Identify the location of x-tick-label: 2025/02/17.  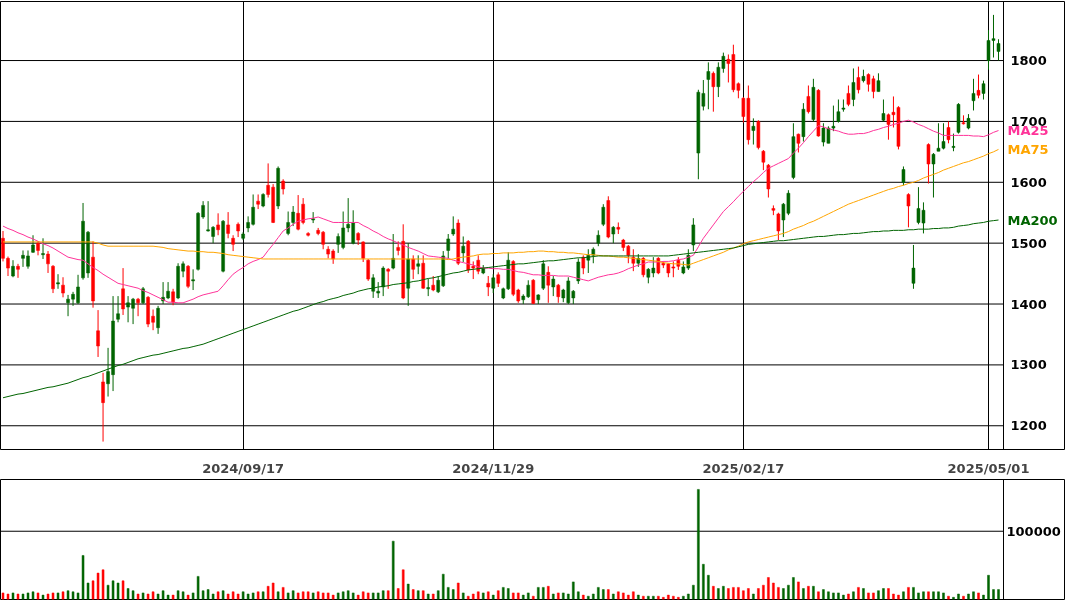
(743, 468).